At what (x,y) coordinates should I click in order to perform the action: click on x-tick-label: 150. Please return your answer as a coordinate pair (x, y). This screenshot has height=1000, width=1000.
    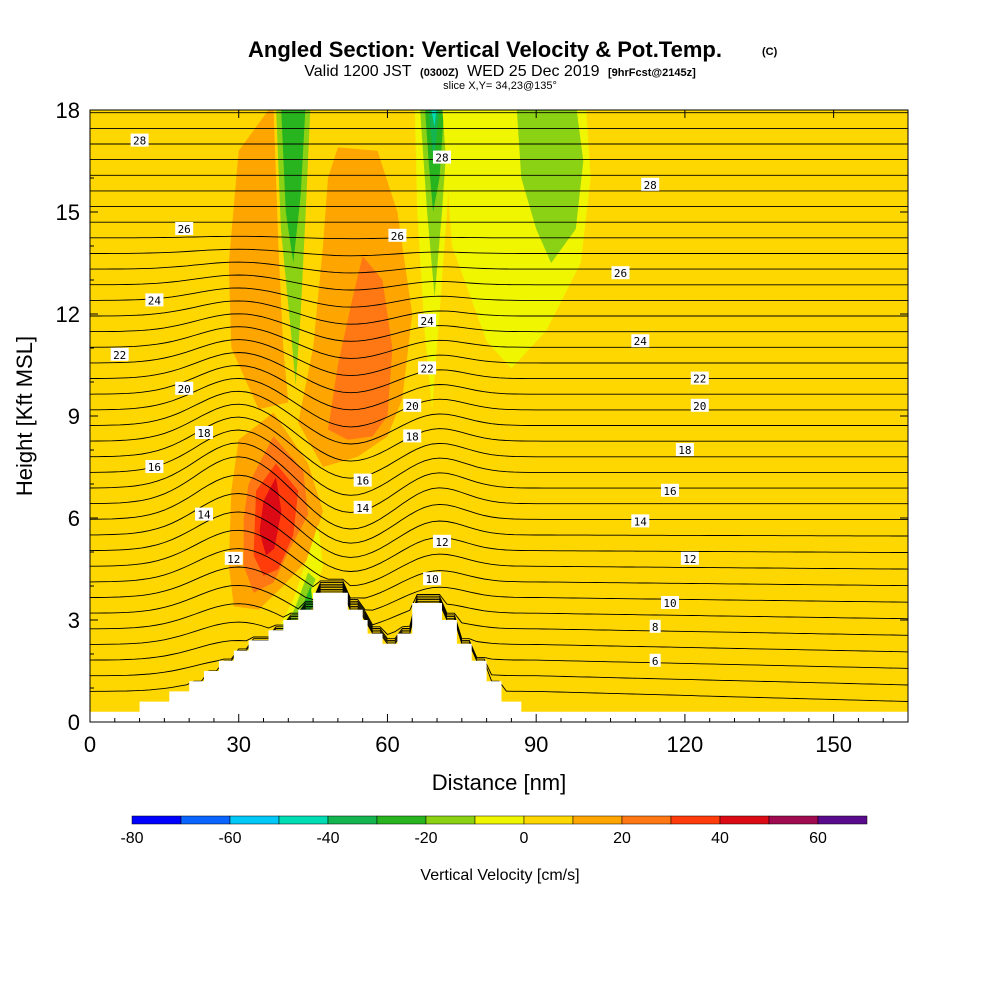
    Looking at the image, I should click on (833, 744).